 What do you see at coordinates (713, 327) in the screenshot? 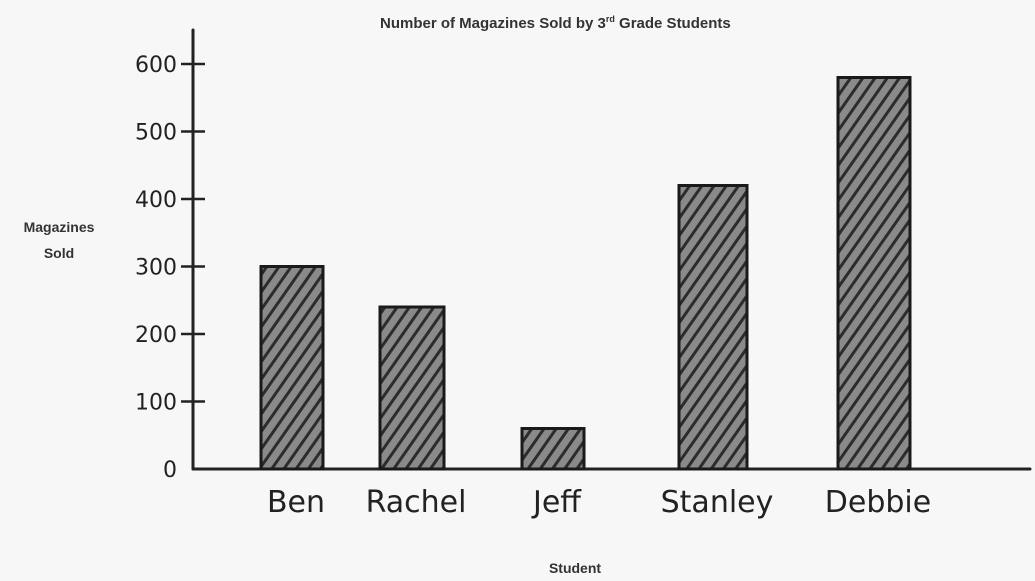
I see `bar-stanley` at bounding box center [713, 327].